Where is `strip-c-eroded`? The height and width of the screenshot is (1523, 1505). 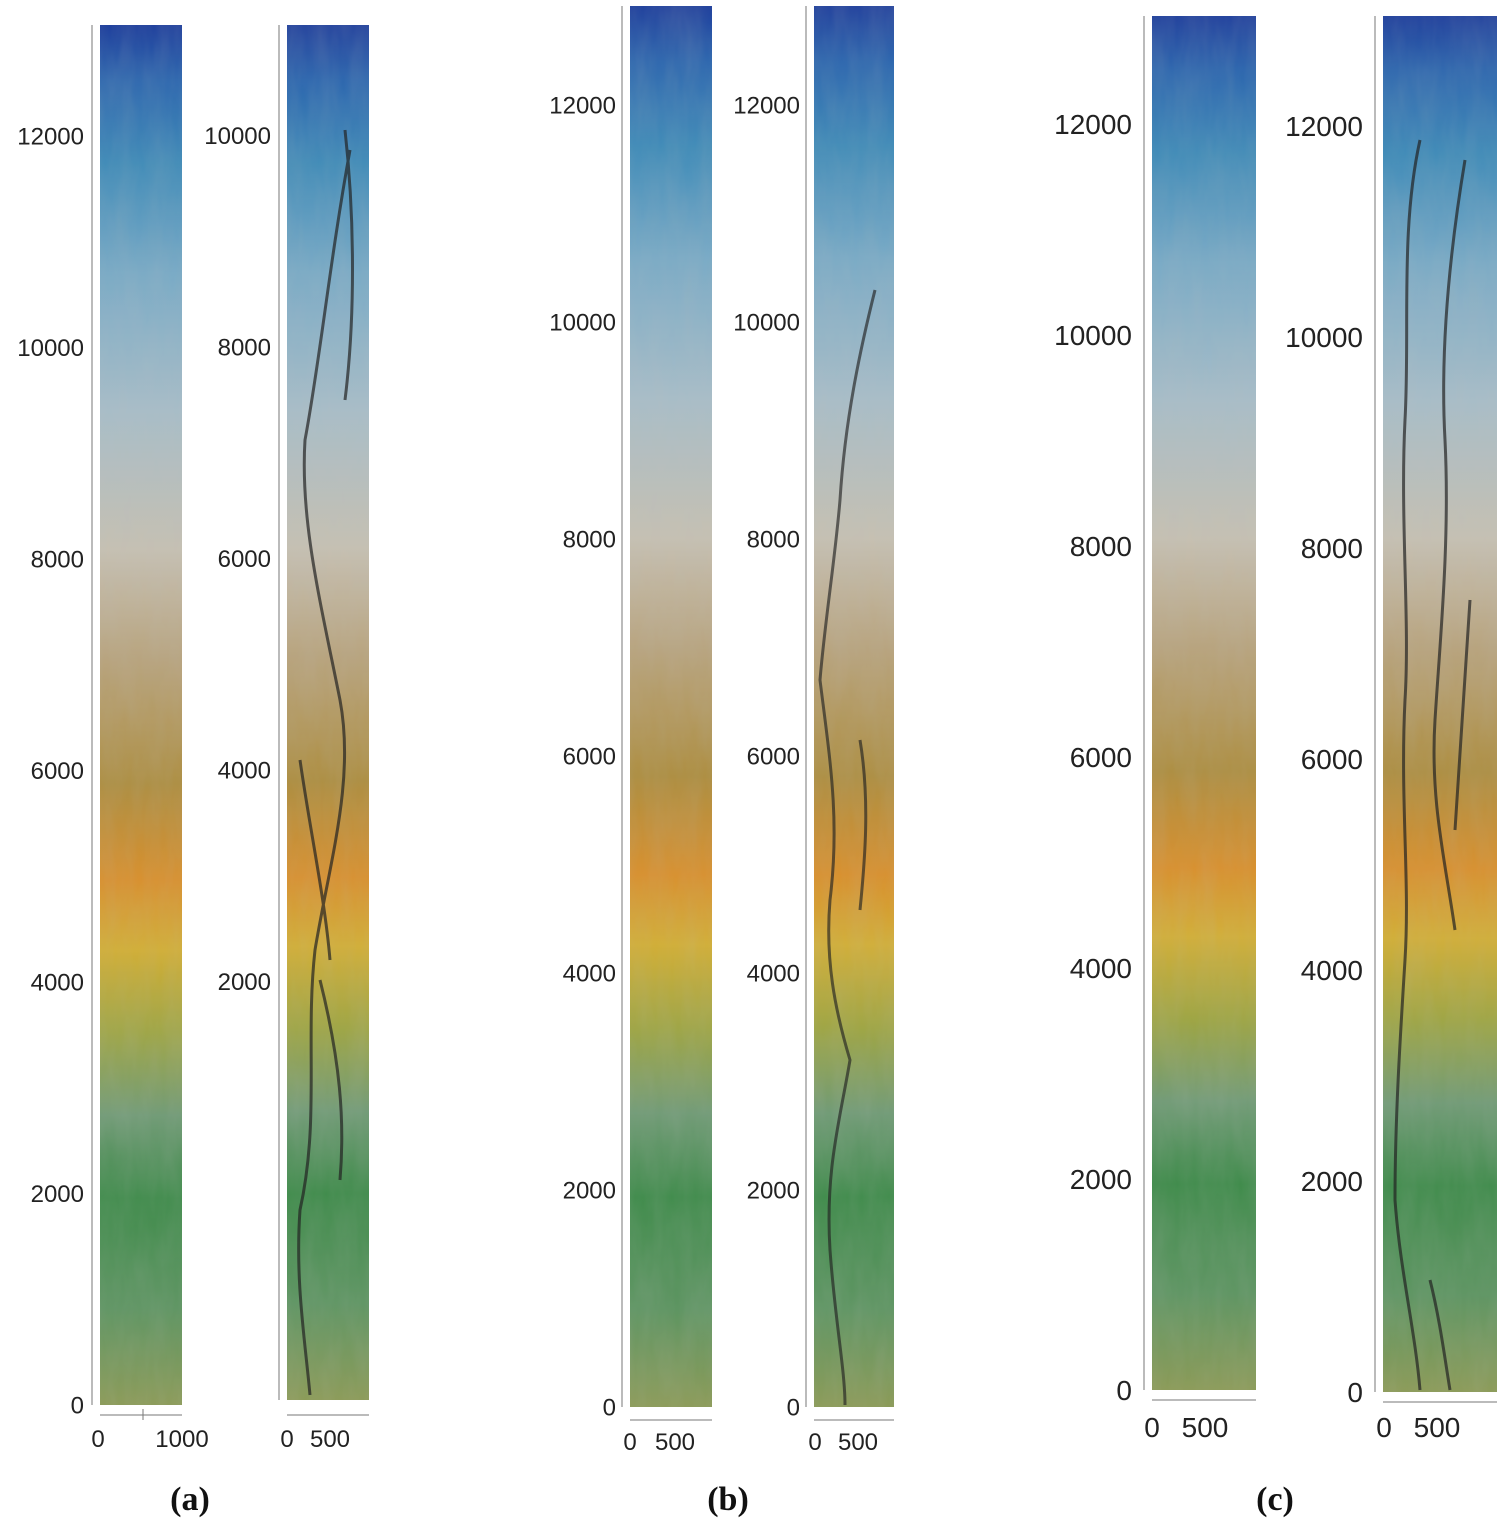 strip-c-eroded is located at coordinates (1435, 709).